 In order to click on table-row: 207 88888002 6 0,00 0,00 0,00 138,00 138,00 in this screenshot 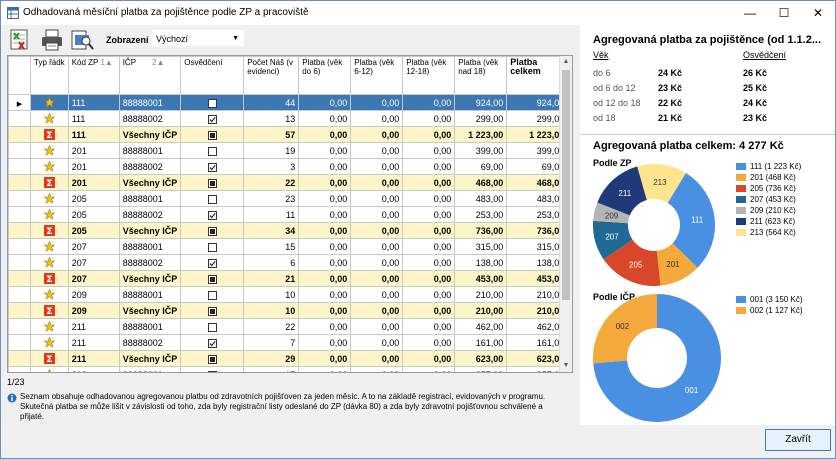, I will do `click(288, 262)`.